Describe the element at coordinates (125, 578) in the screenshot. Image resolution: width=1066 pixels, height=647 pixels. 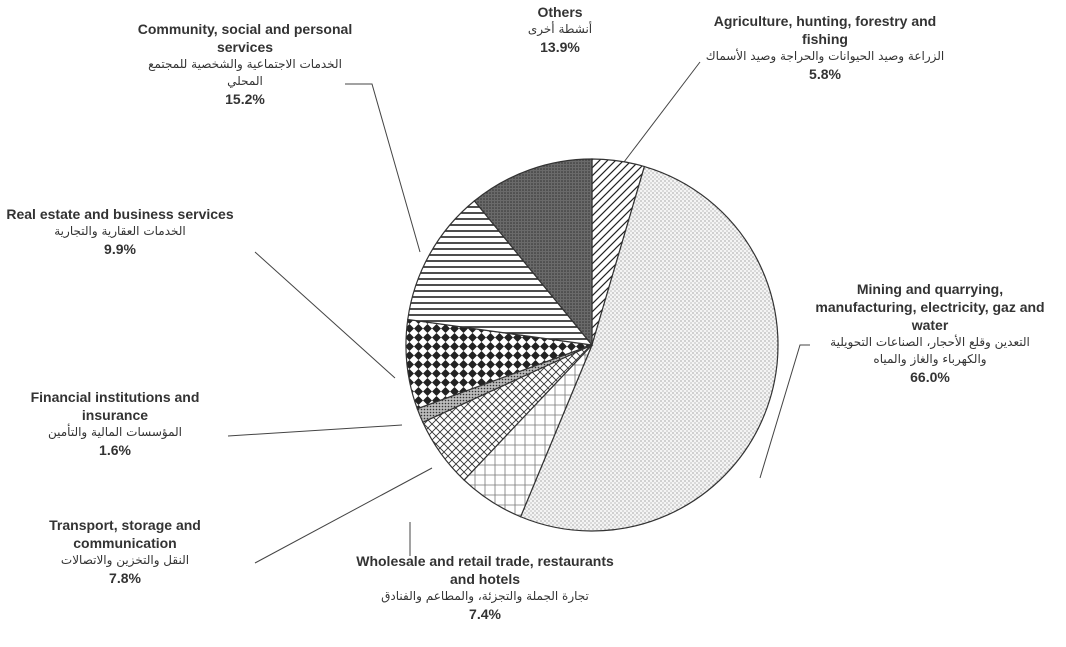
I see `value-label: 7.8%` at that location.